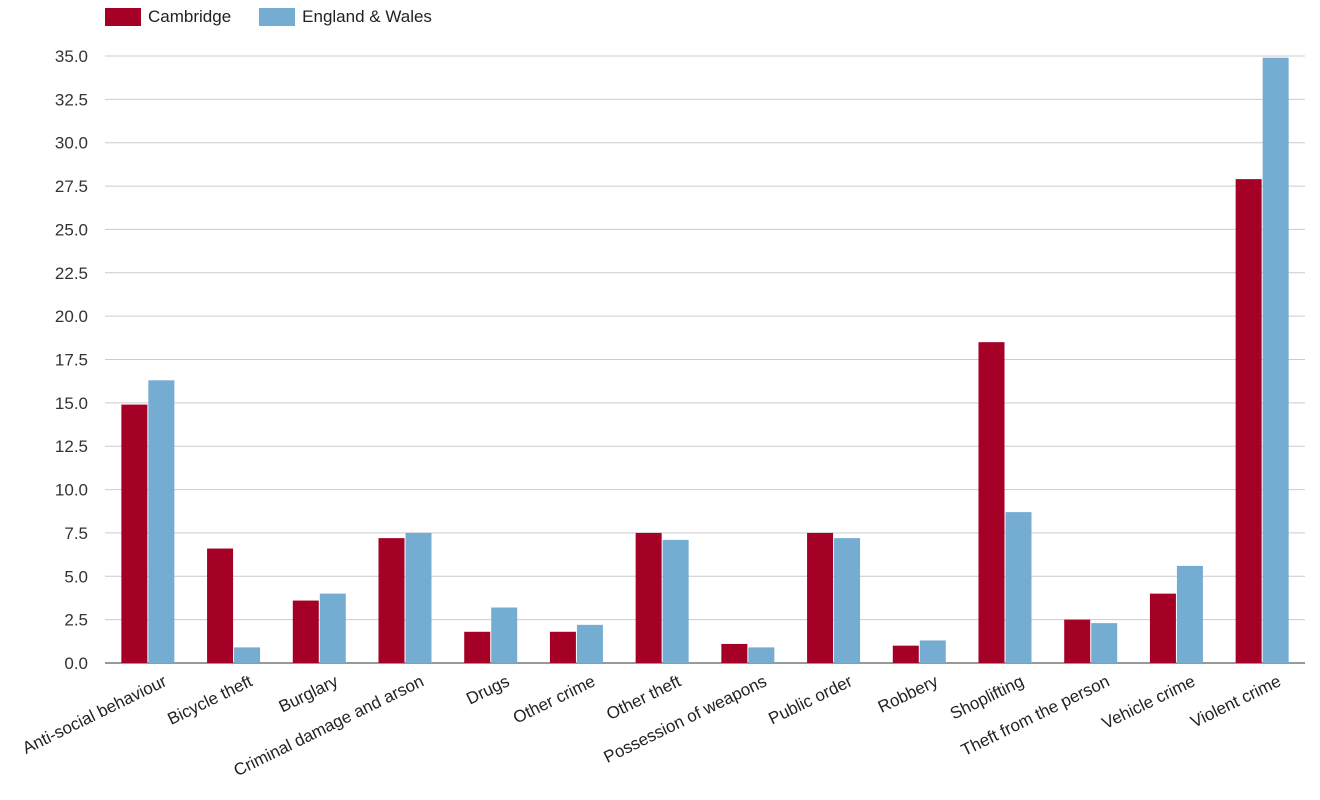  I want to click on y-tick-label: 25.0, so click(71, 229).